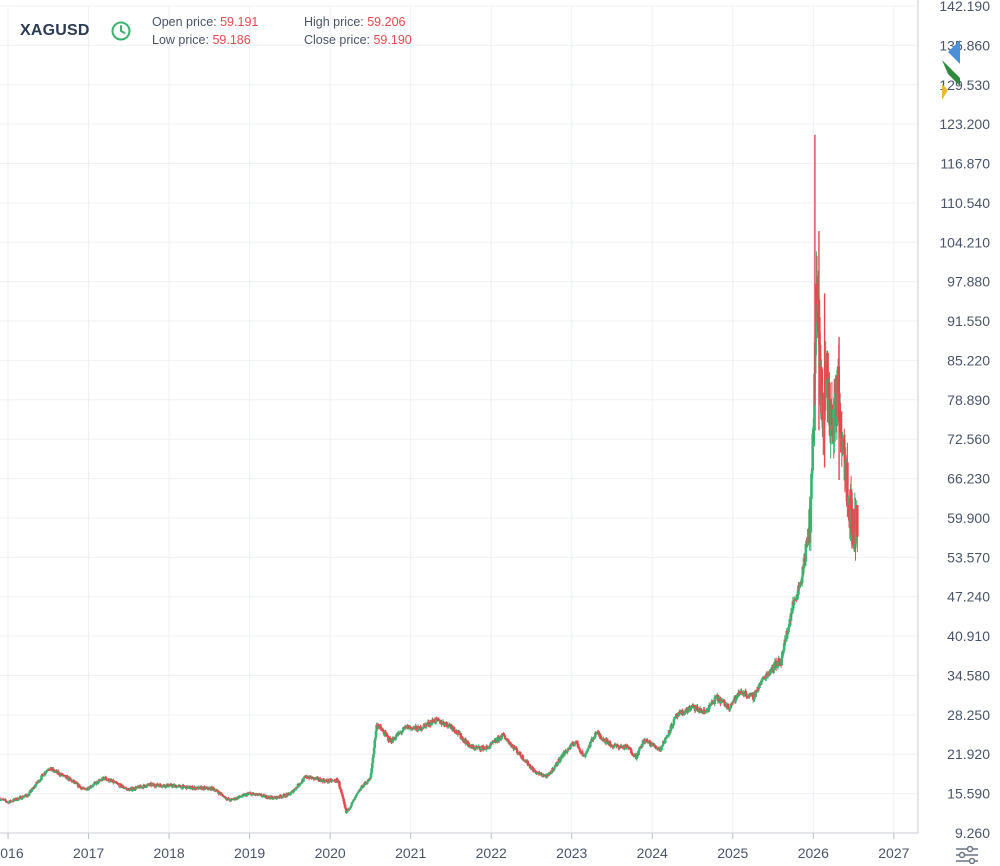 The image size is (1000, 866). Describe the element at coordinates (358, 40) in the screenshot. I see `close-price: Close price: 59.190` at that location.